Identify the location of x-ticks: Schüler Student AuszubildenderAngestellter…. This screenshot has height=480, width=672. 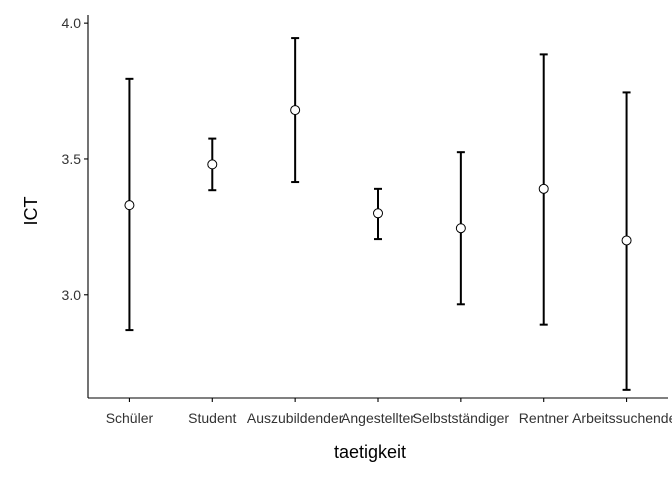
(389, 412).